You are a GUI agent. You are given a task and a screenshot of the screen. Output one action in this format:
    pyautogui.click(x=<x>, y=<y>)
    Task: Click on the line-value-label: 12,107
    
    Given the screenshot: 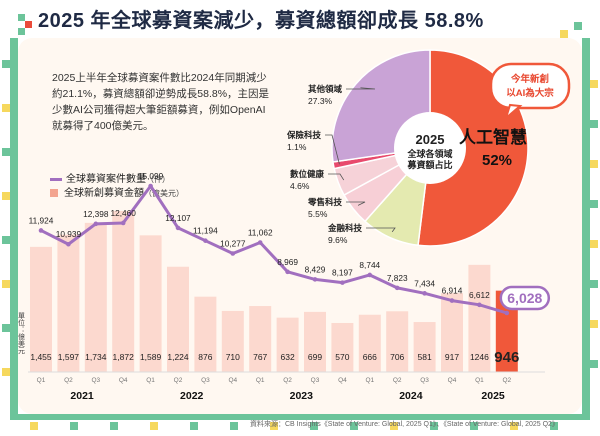 What is the action you would take?
    pyautogui.click(x=178, y=218)
    